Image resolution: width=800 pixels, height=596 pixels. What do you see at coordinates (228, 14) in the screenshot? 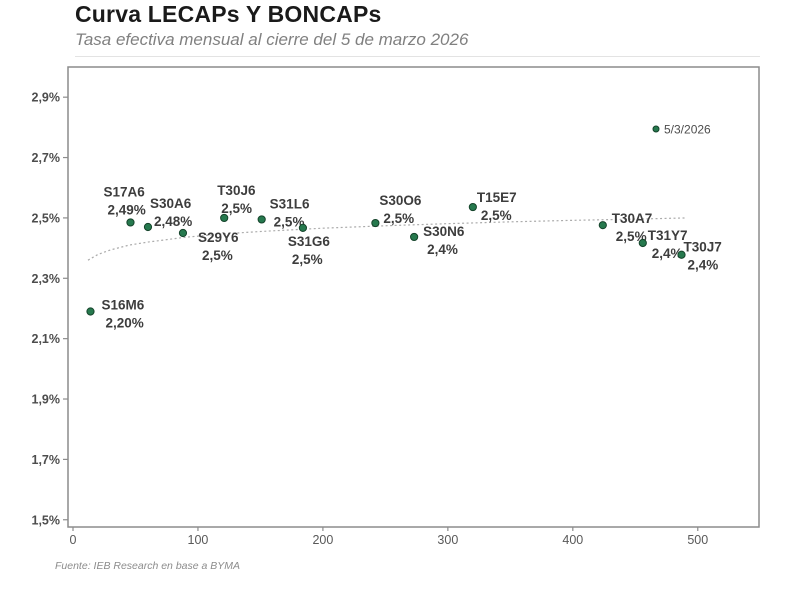
I see `chart-title: Curva LECAPs Y BONCAPs` at bounding box center [228, 14].